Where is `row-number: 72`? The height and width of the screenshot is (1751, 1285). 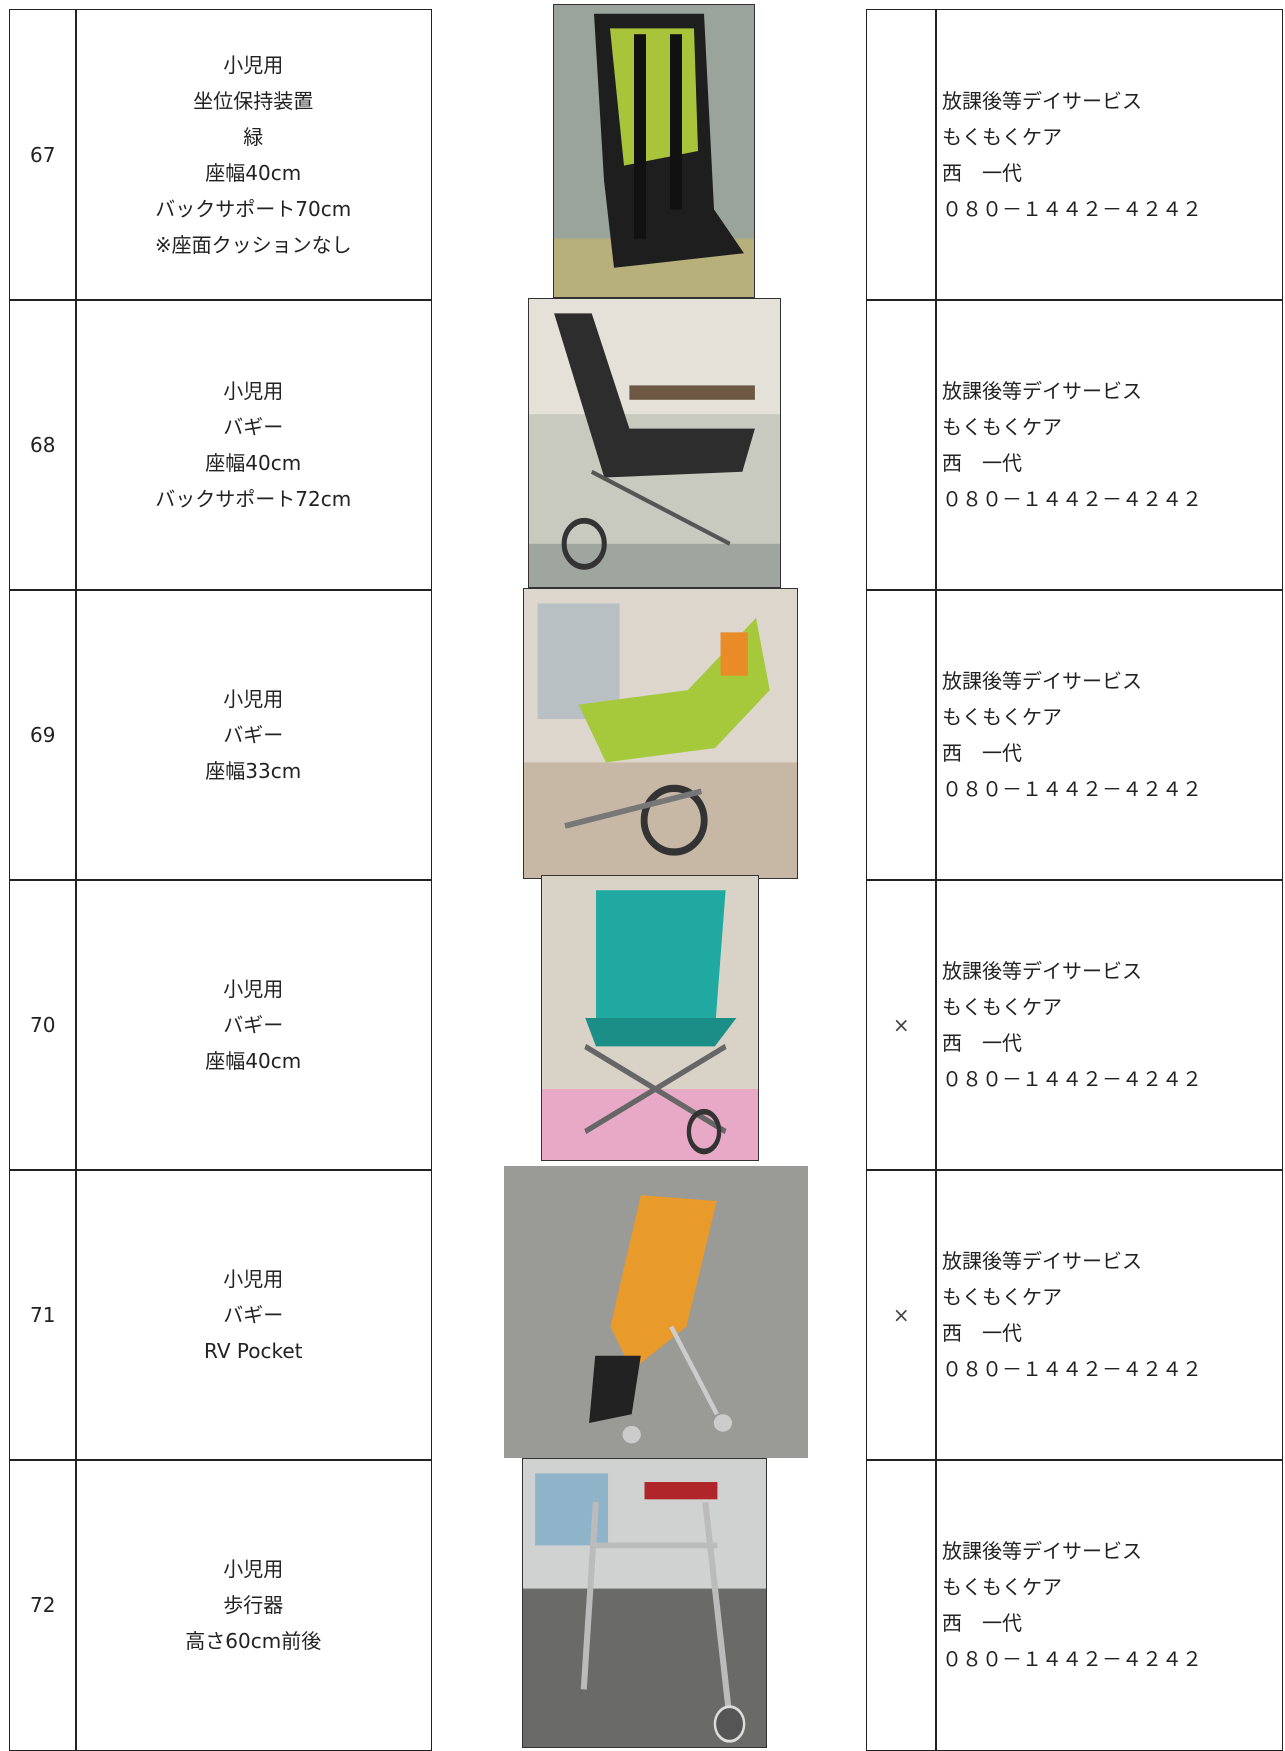 row-number: 72 is located at coordinates (43, 1604).